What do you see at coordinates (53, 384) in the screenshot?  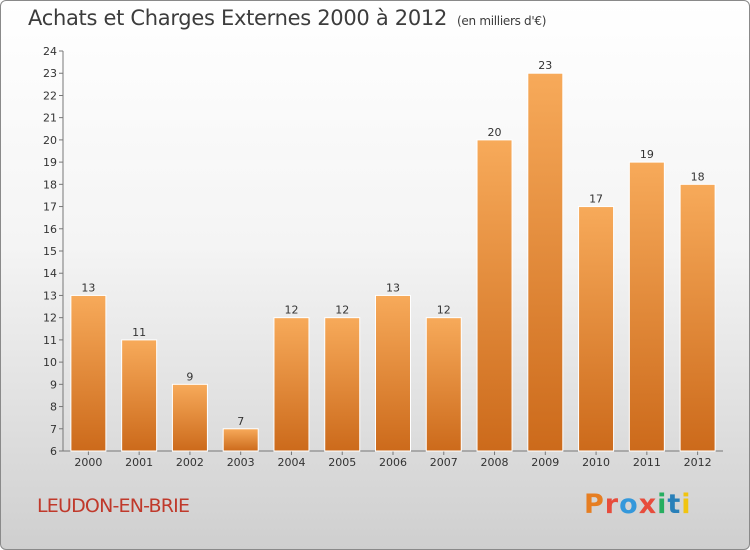 I see `y-tick-label: 9` at bounding box center [53, 384].